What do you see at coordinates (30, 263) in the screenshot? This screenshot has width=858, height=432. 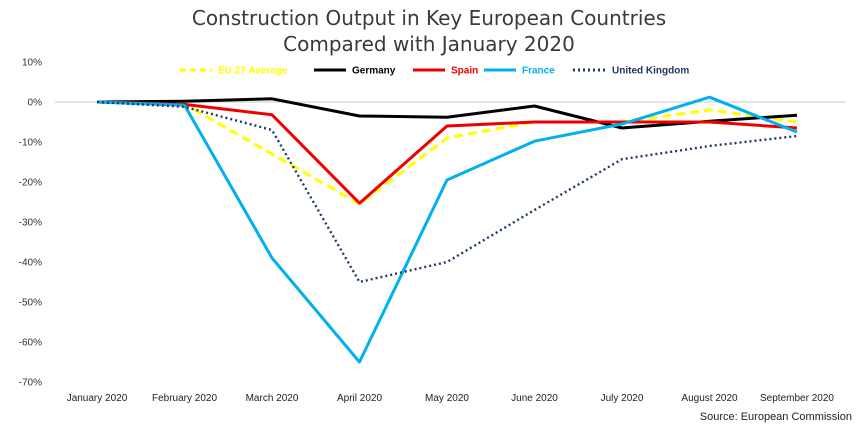 I see `y-tick-label: -40%` at bounding box center [30, 263].